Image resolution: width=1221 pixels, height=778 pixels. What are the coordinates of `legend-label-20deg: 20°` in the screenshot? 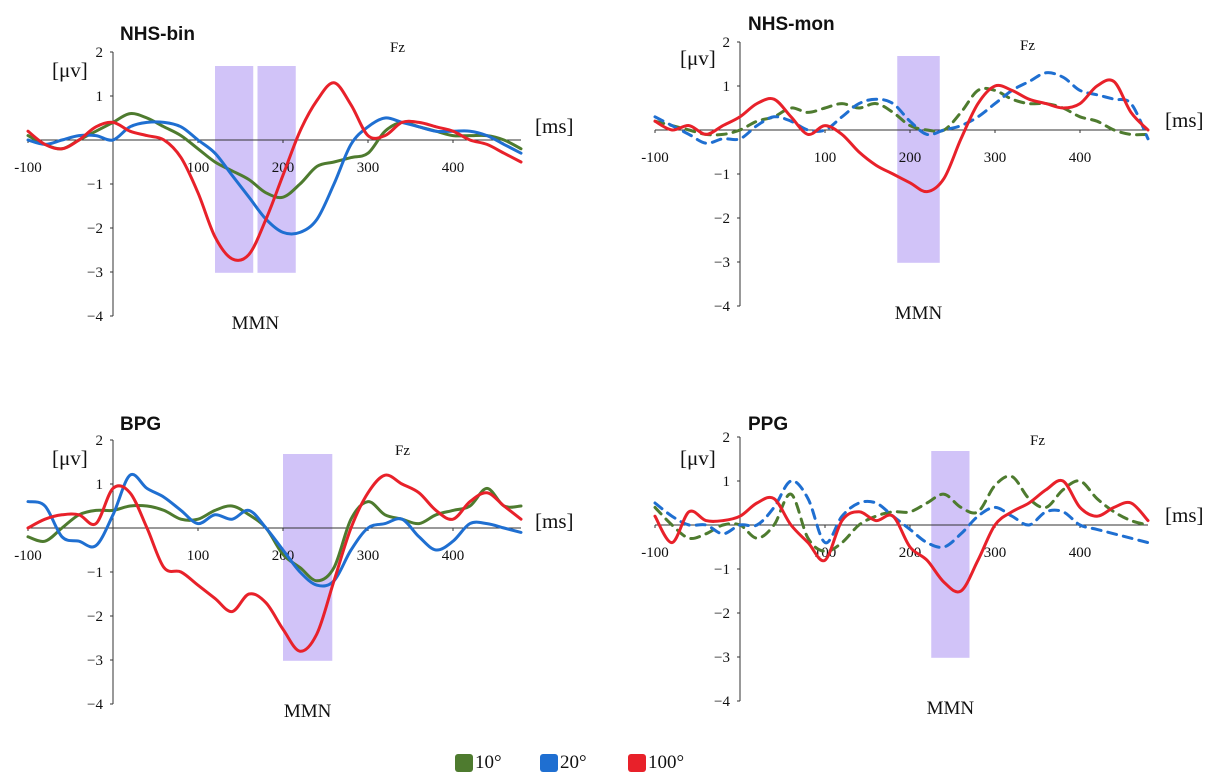 It's located at (573, 762).